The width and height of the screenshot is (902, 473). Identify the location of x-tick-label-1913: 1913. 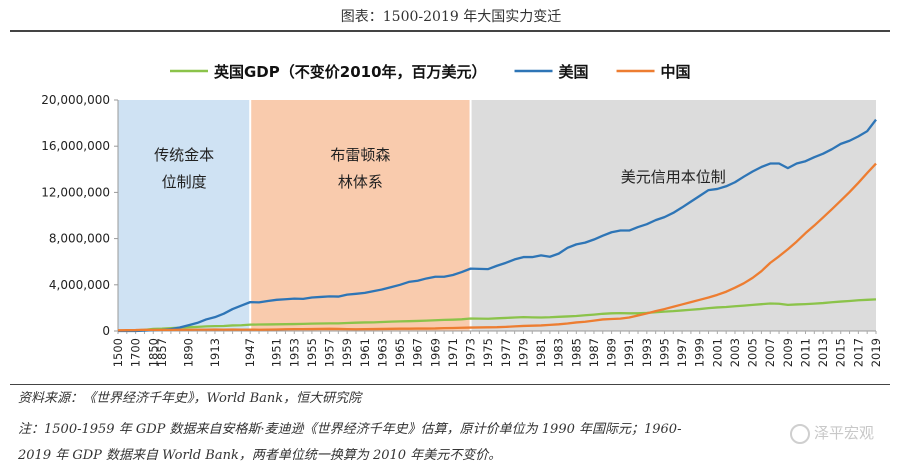
(215, 352).